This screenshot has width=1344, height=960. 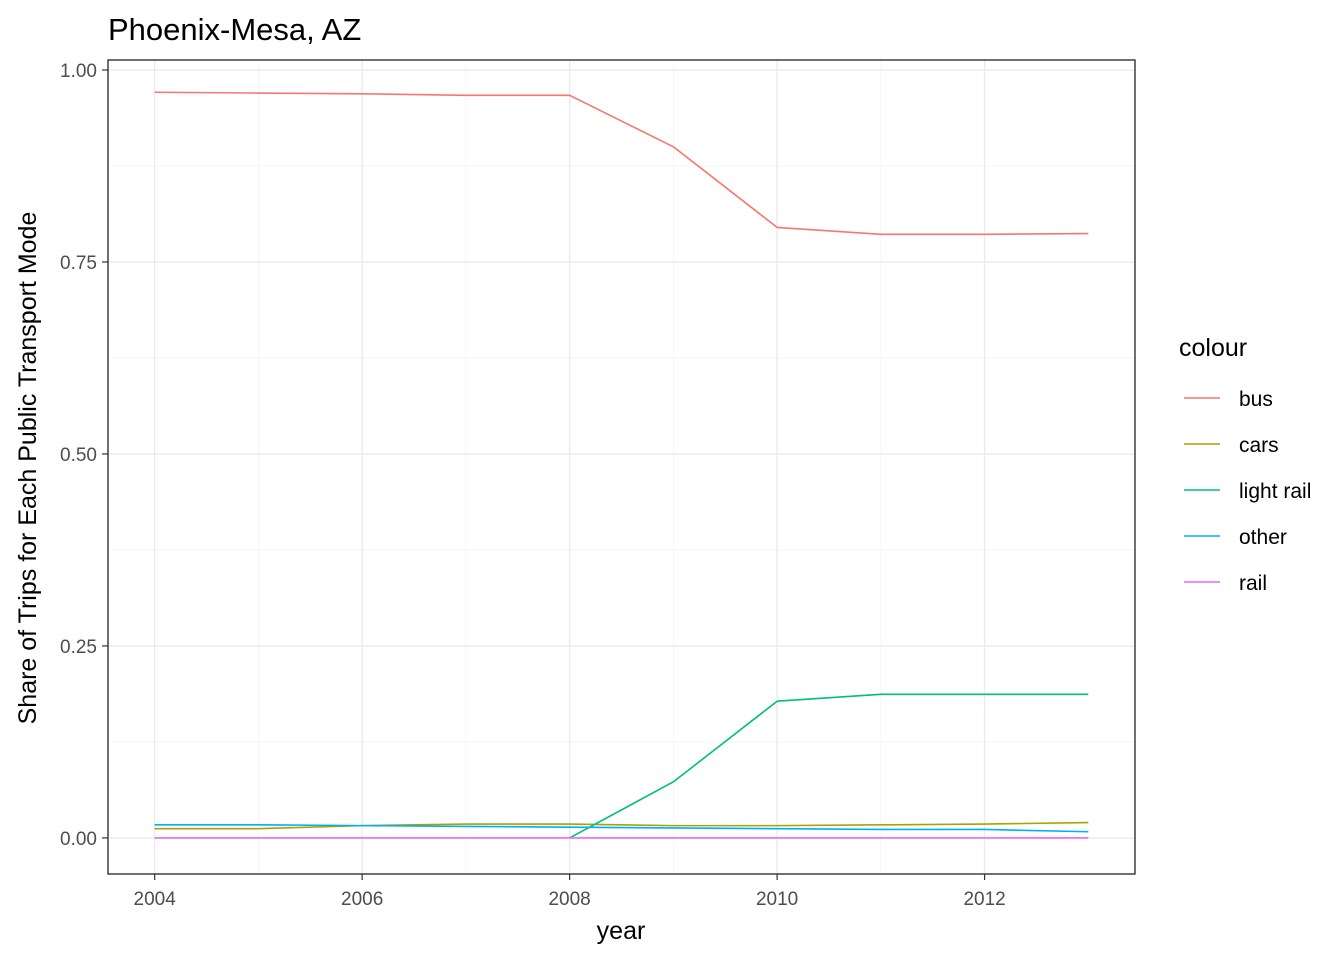 I want to click on legend-label-light-rail: light rail, so click(x=1275, y=491).